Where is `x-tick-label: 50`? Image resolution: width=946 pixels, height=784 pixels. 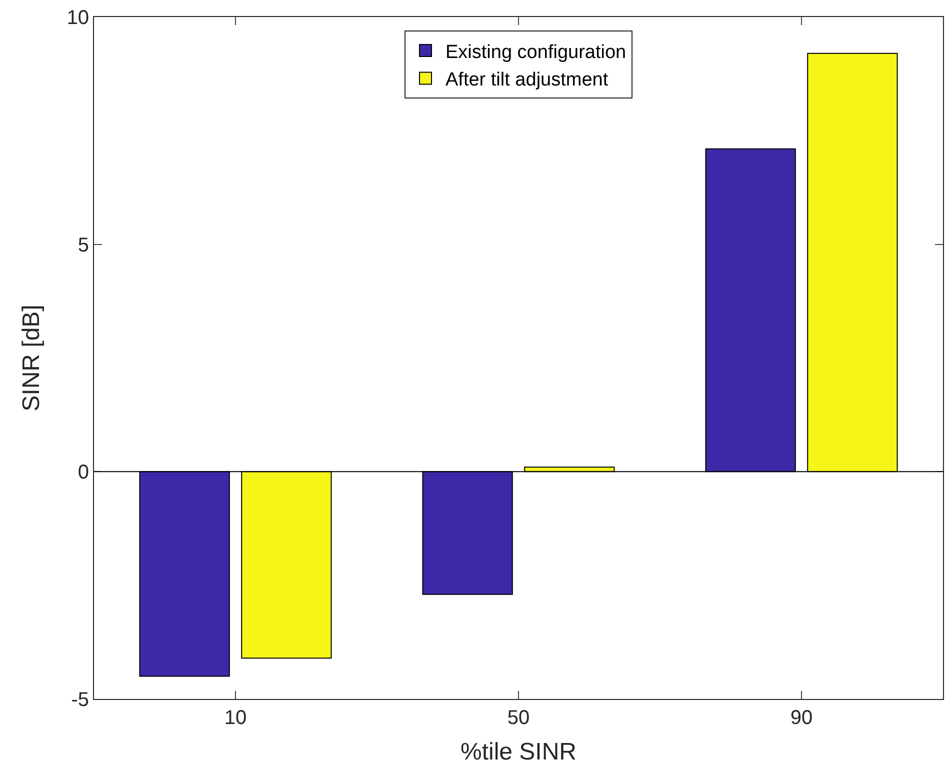
x-tick-label: 50 is located at coordinates (518, 718).